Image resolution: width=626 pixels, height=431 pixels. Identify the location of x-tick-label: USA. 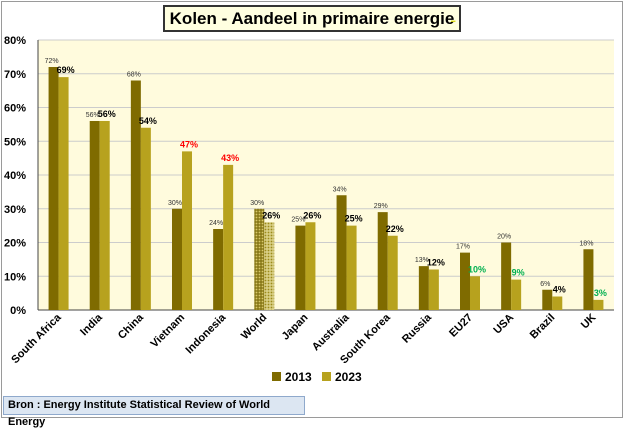
(503, 324).